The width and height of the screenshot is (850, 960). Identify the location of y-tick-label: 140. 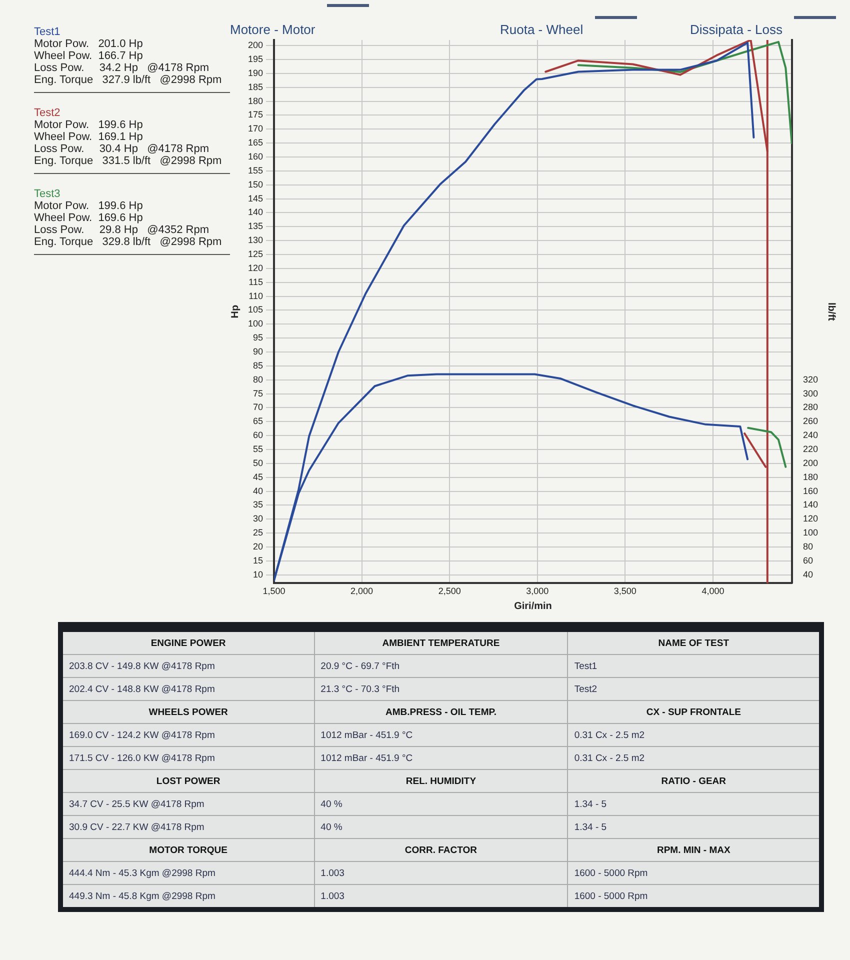
(256, 212).